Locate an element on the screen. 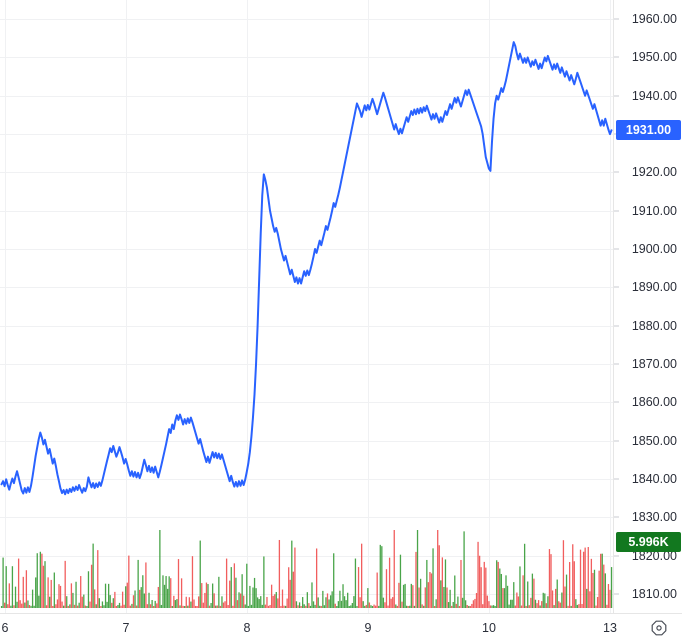 The width and height of the screenshot is (682, 644). price-axis-tick-label: 1910.00 is located at coordinates (654, 210).